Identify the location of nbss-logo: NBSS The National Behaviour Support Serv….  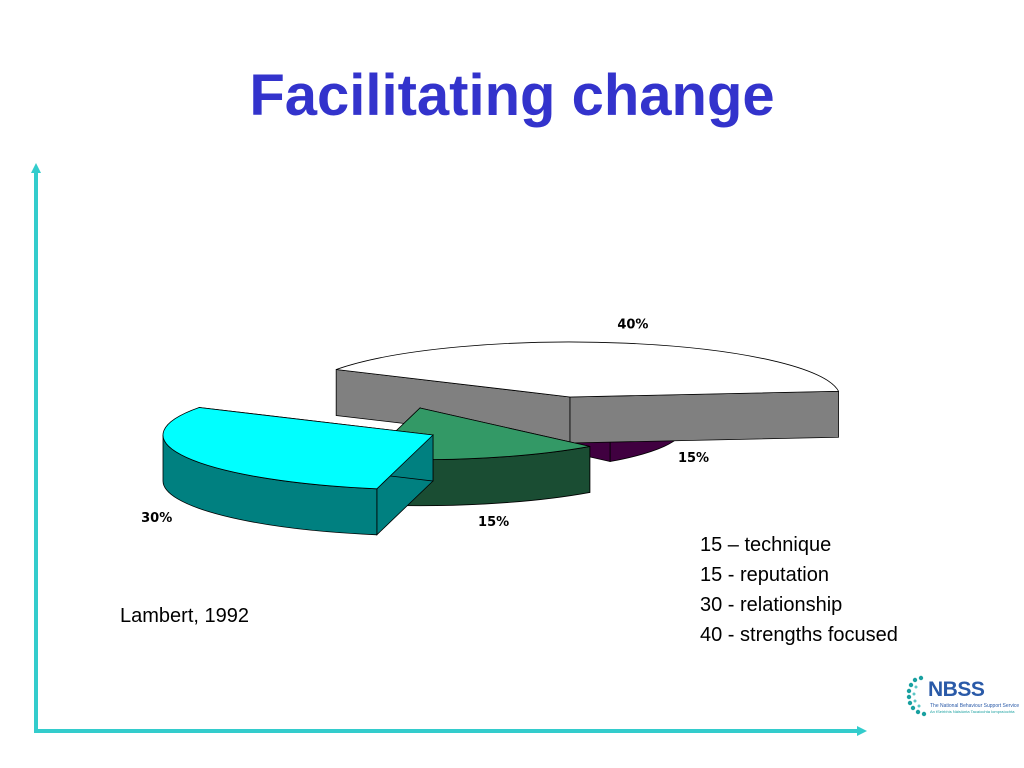
(963, 696).